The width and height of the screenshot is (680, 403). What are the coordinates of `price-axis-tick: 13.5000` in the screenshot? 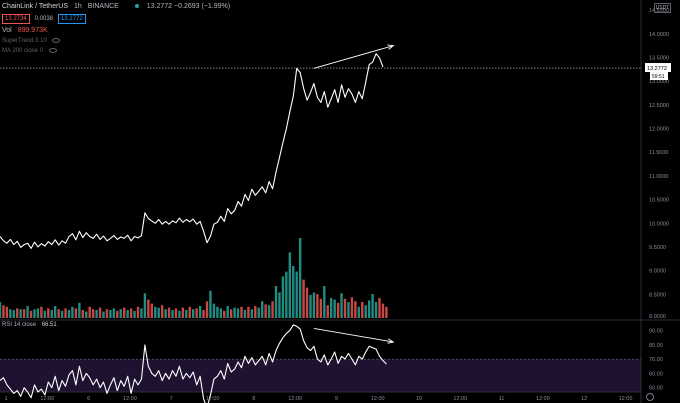 It's located at (659, 58).